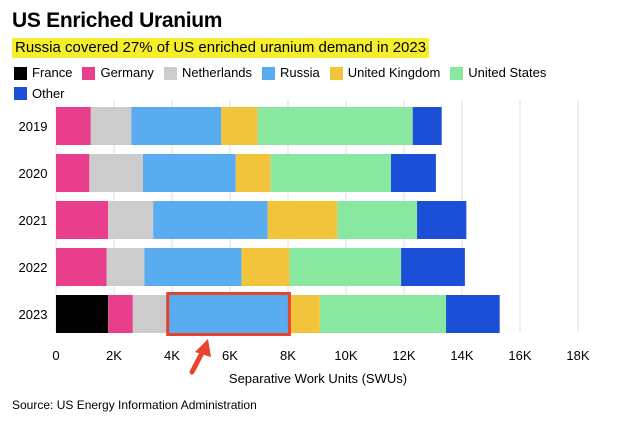 This screenshot has width=624, height=422. I want to click on bar-2020-united-kingdom, so click(253, 173).